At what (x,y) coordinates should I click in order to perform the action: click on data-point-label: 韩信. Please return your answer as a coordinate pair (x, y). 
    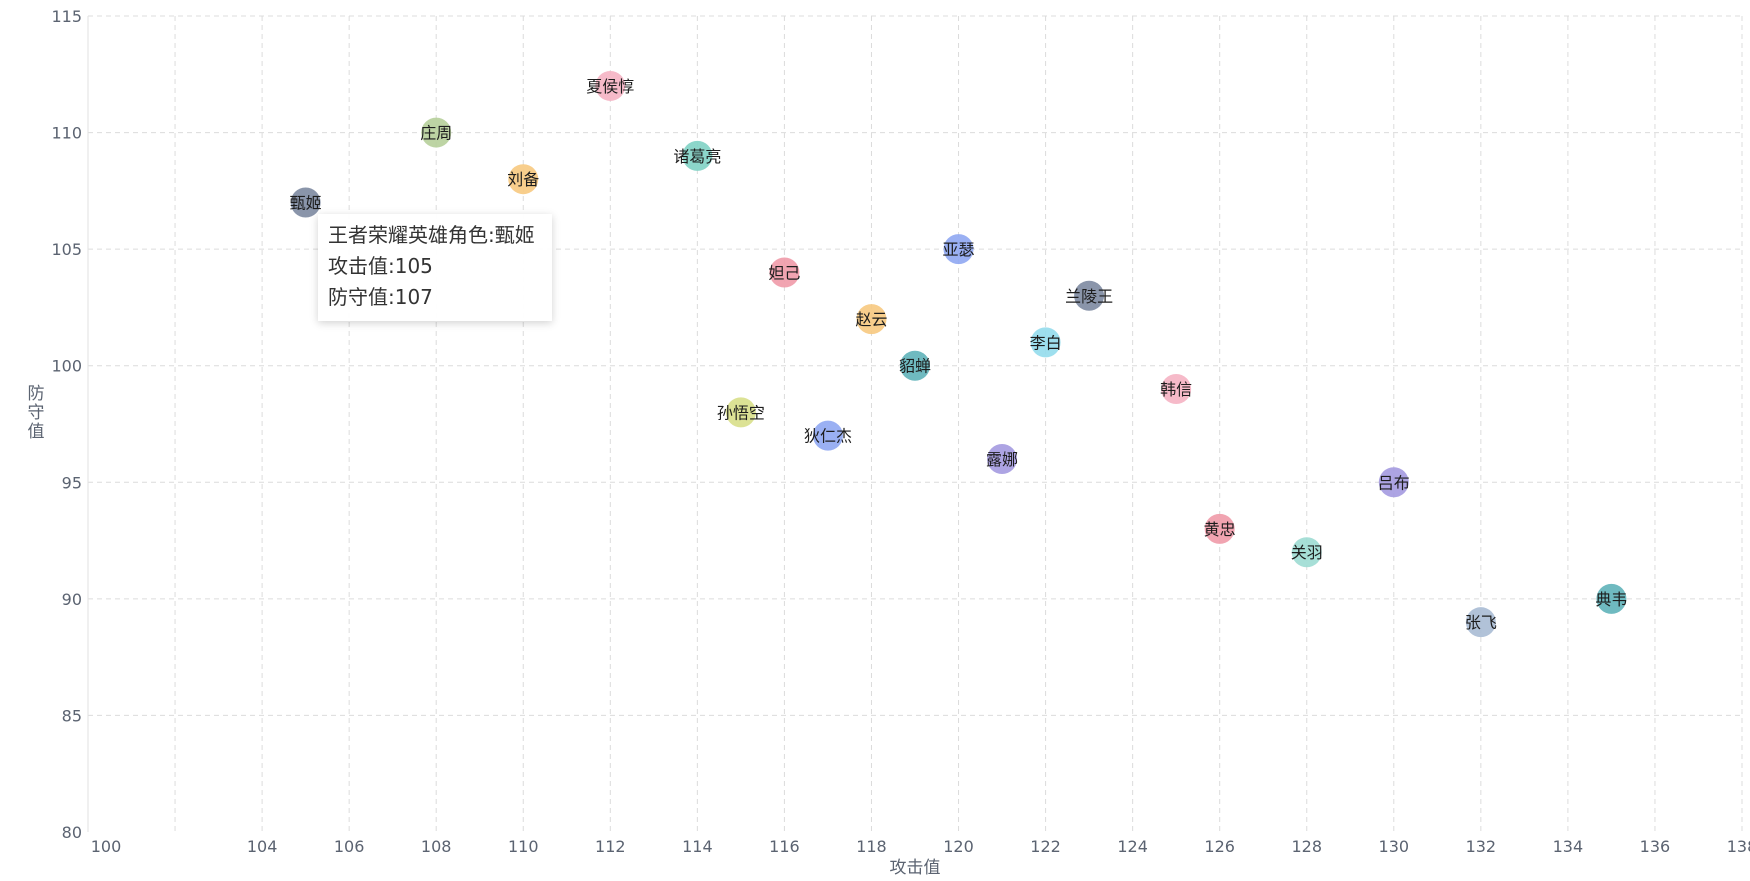
    Looking at the image, I should click on (1176, 389).